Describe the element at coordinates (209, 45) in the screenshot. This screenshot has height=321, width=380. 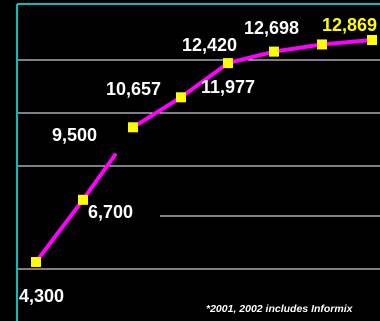
I see `data-label: 12,420` at that location.